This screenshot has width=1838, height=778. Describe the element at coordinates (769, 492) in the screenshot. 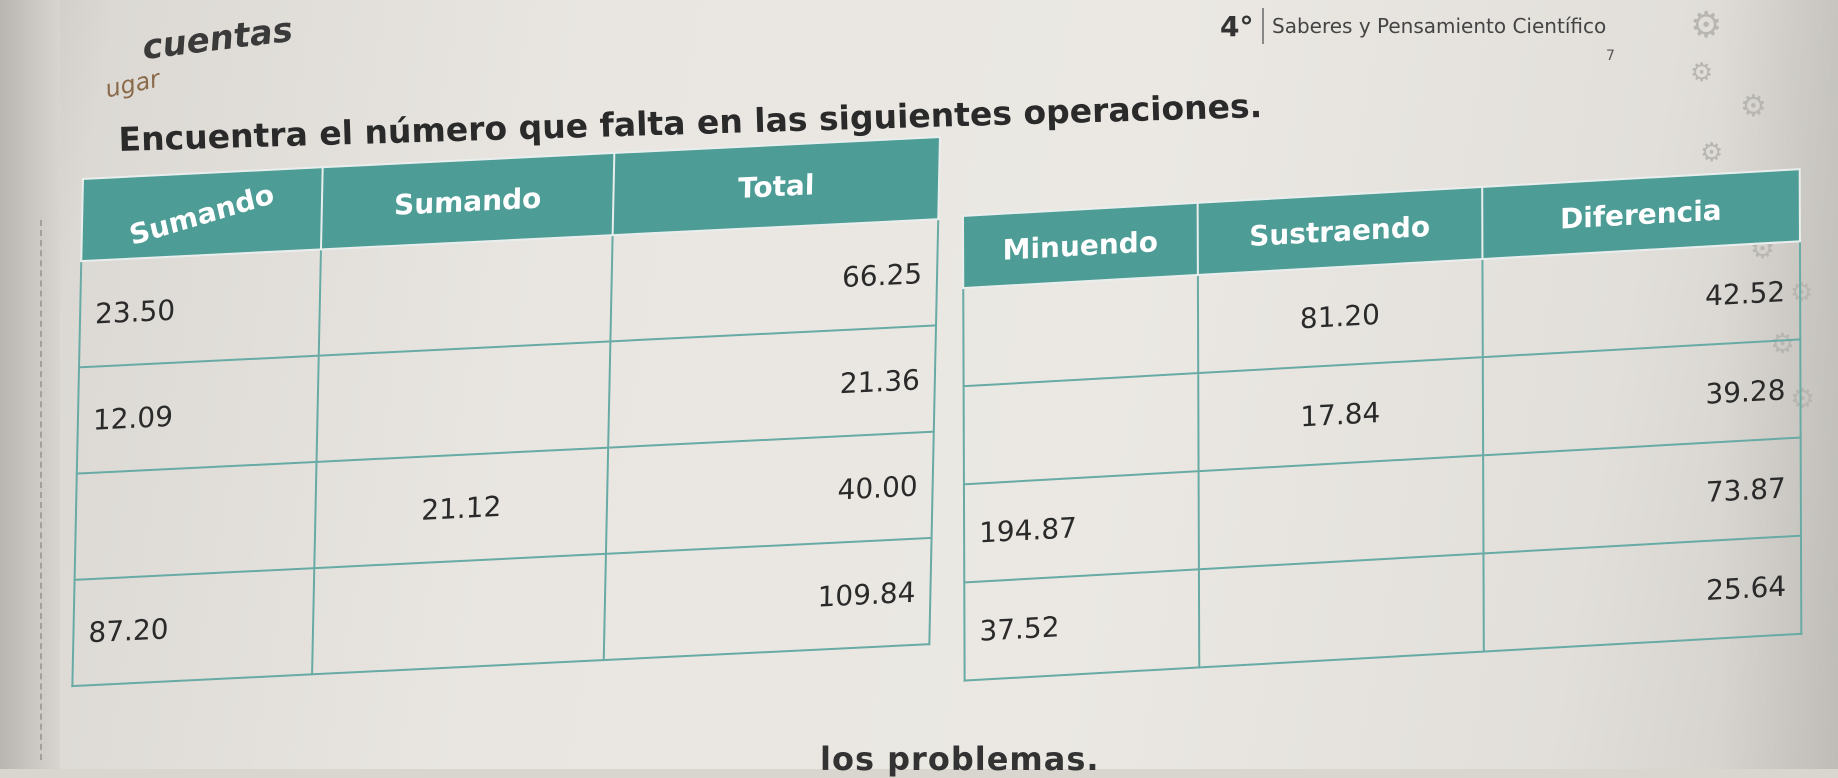

I see `table-cell: 40.00` at that location.